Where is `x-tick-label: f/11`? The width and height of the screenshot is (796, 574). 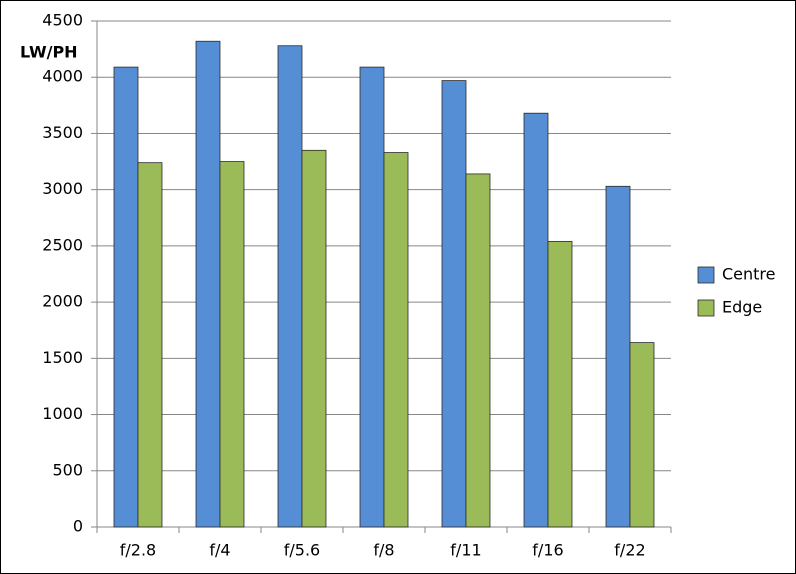
x-tick-label: f/11 is located at coordinates (465, 550).